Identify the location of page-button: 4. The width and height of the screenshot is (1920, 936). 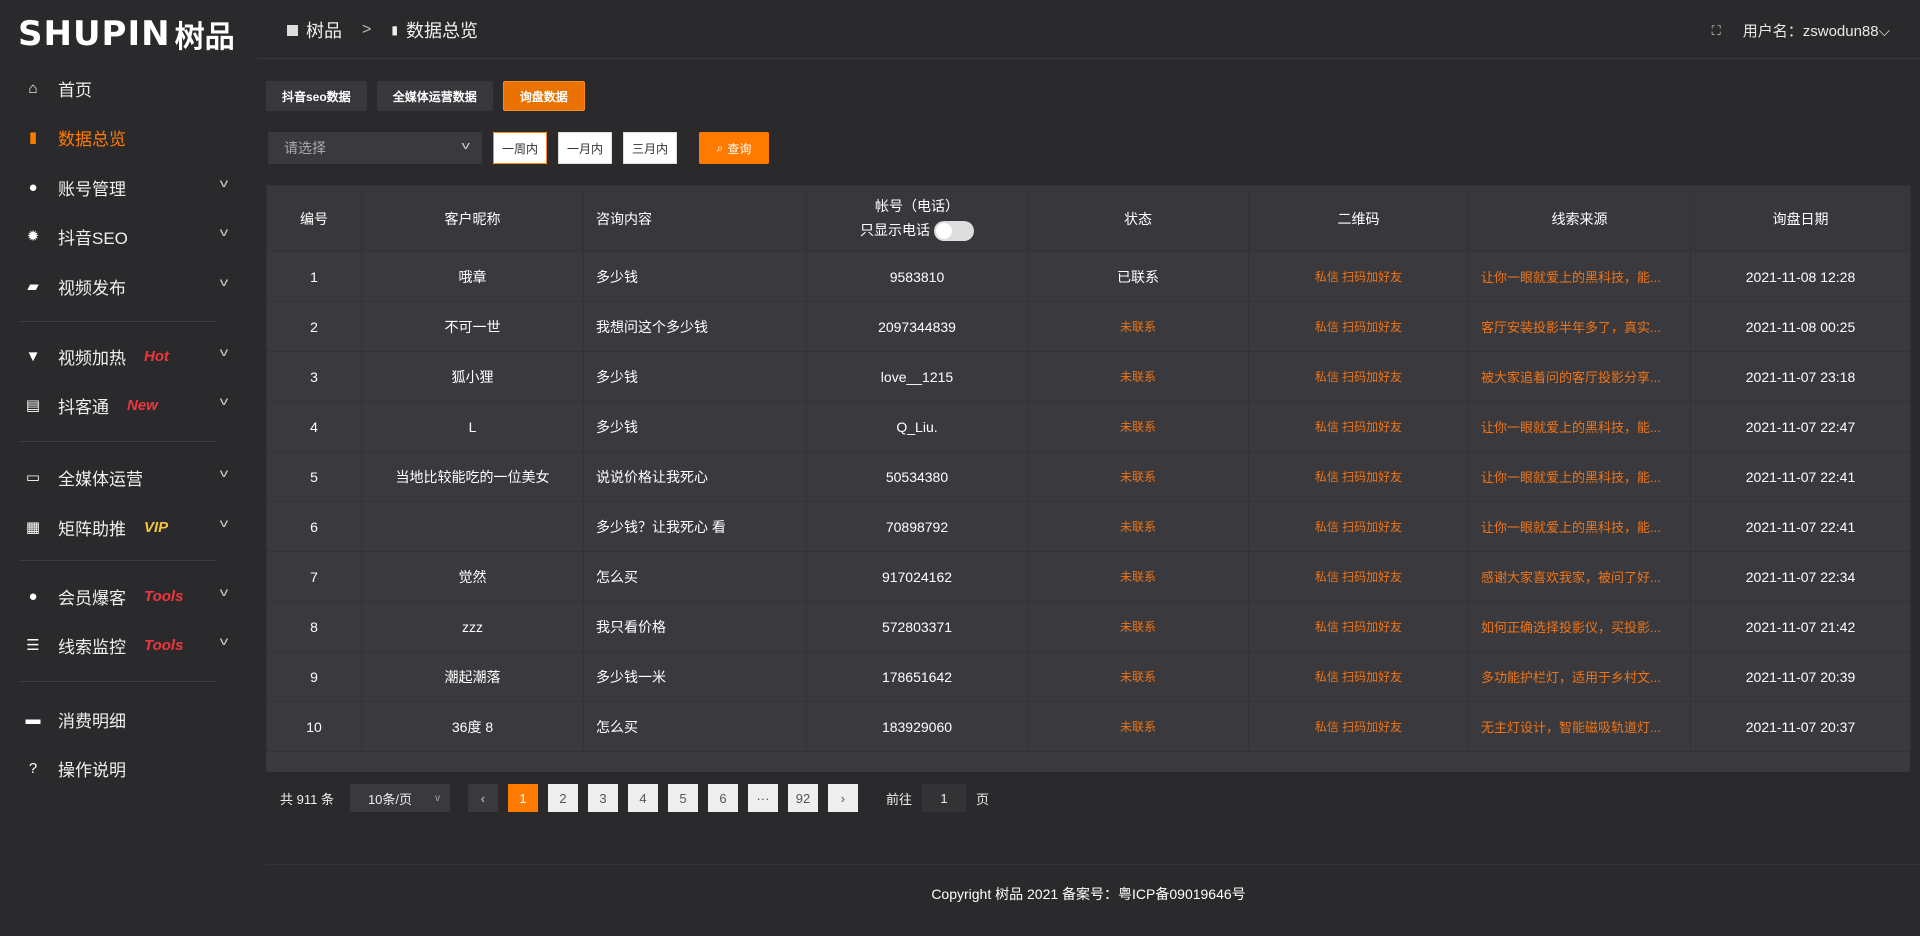
(642, 798).